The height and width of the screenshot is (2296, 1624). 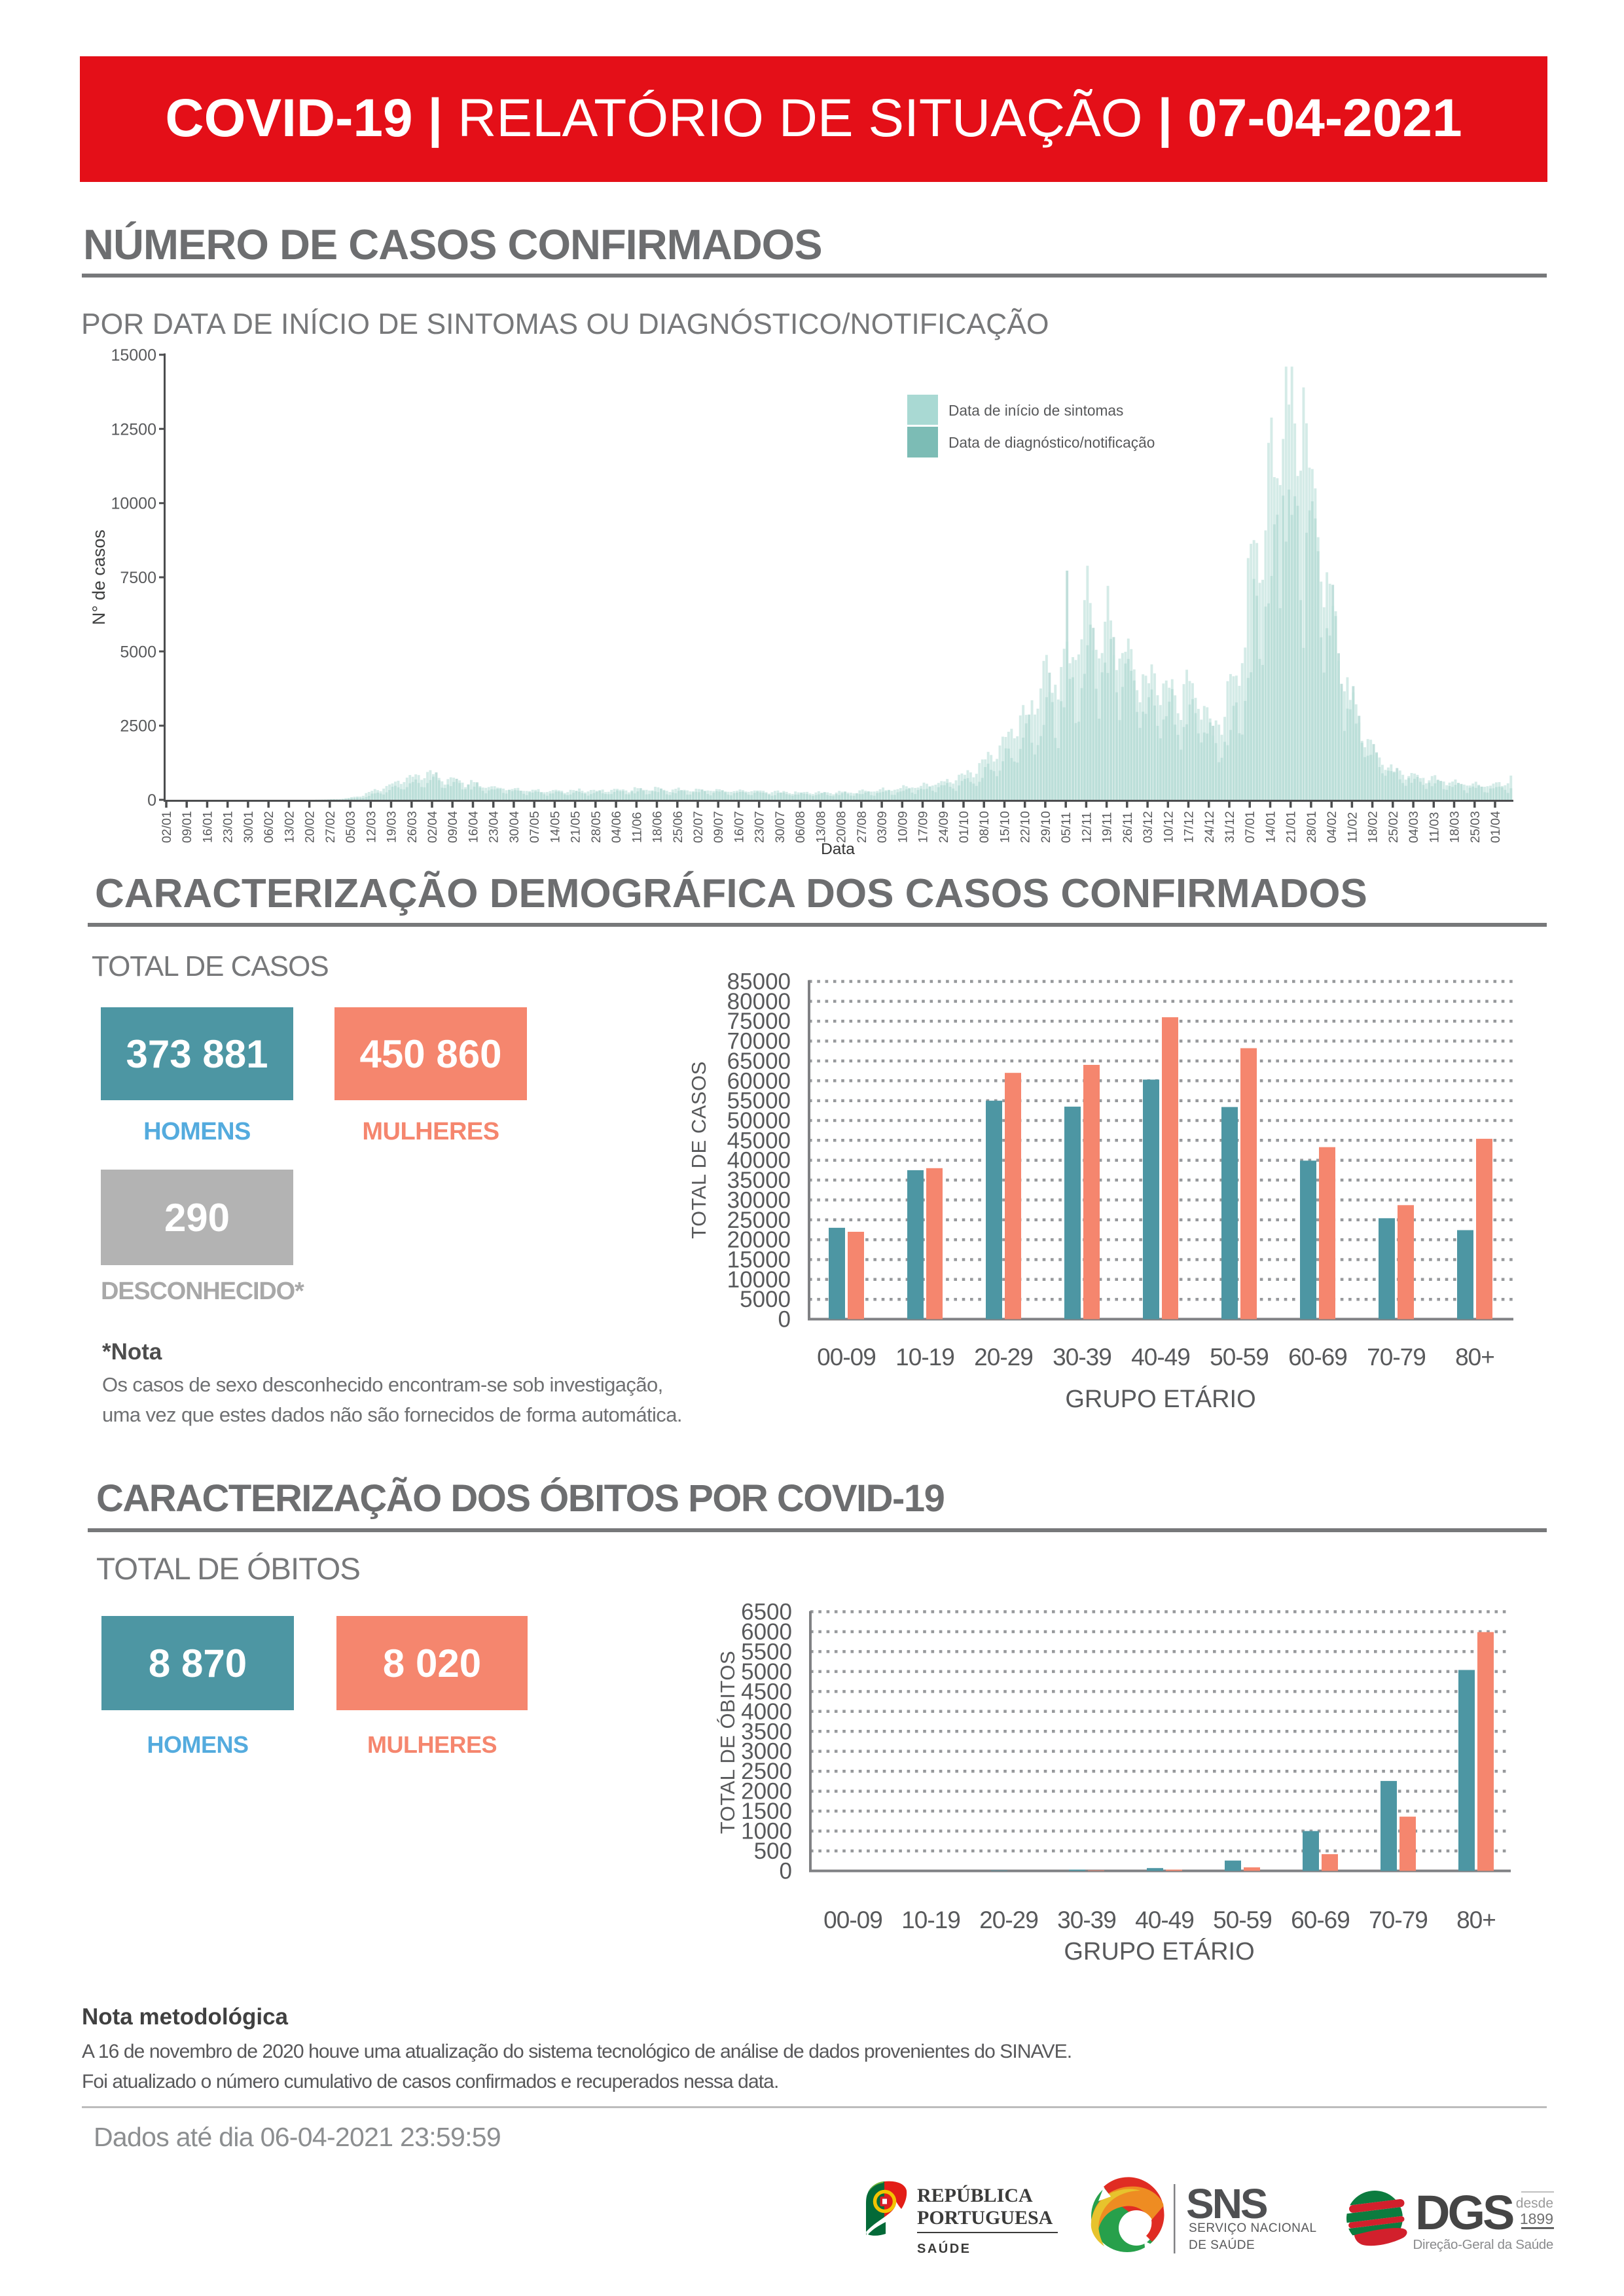 What do you see at coordinates (1035, 410) in the screenshot?
I see `svg-text: Data de início de sintomas` at bounding box center [1035, 410].